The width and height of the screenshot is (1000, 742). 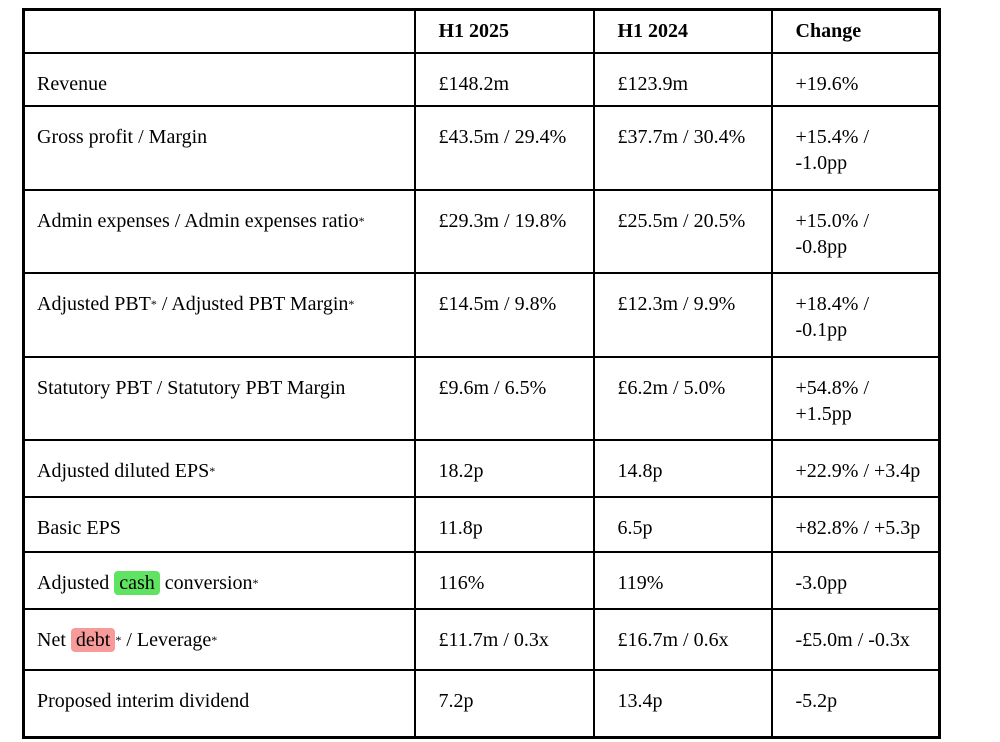 What do you see at coordinates (682, 703) in the screenshot?
I see `value-h1-2024: 13.4p` at bounding box center [682, 703].